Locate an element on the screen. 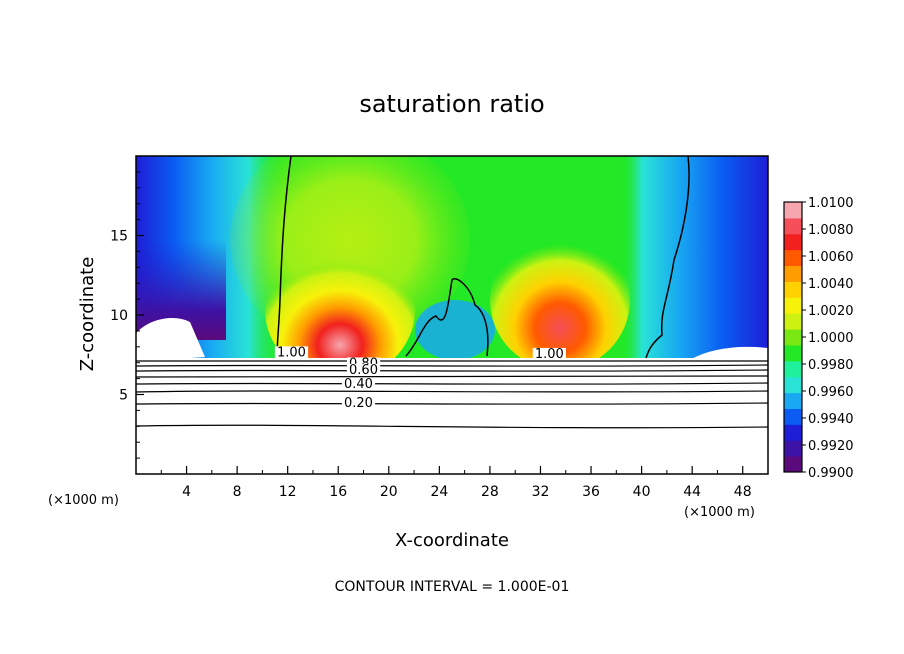 This screenshot has width=904, height=654. colorbar-label: 1.0080 is located at coordinates (831, 230).